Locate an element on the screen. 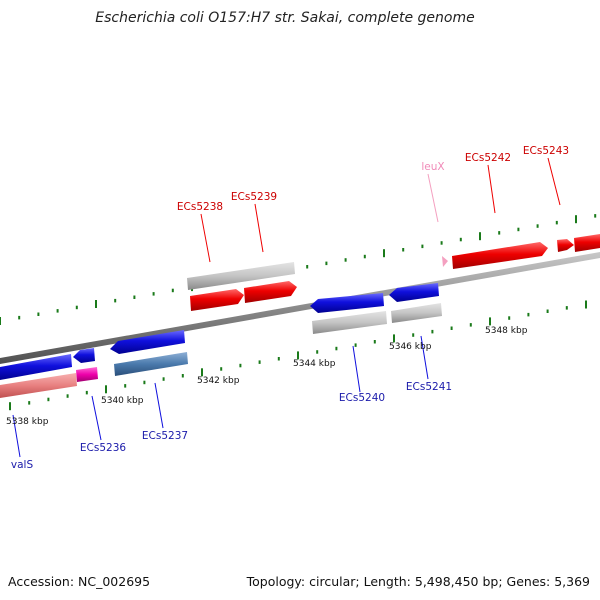 The image size is (600, 600). gene-ECs5241-track is located at coordinates (416, 313).